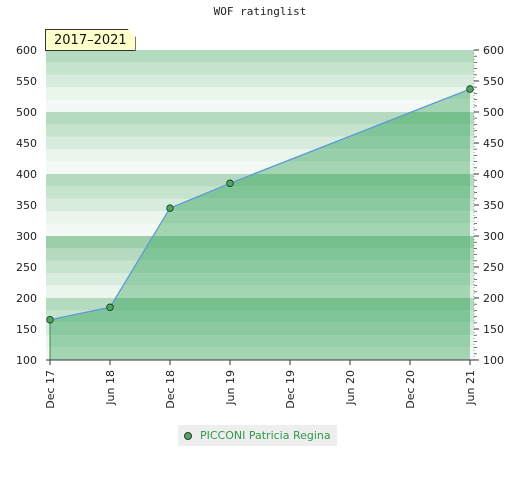 This screenshot has width=520, height=480. Describe the element at coordinates (260, 11) in the screenshot. I see `chart-title: WOF ratinglist` at that location.